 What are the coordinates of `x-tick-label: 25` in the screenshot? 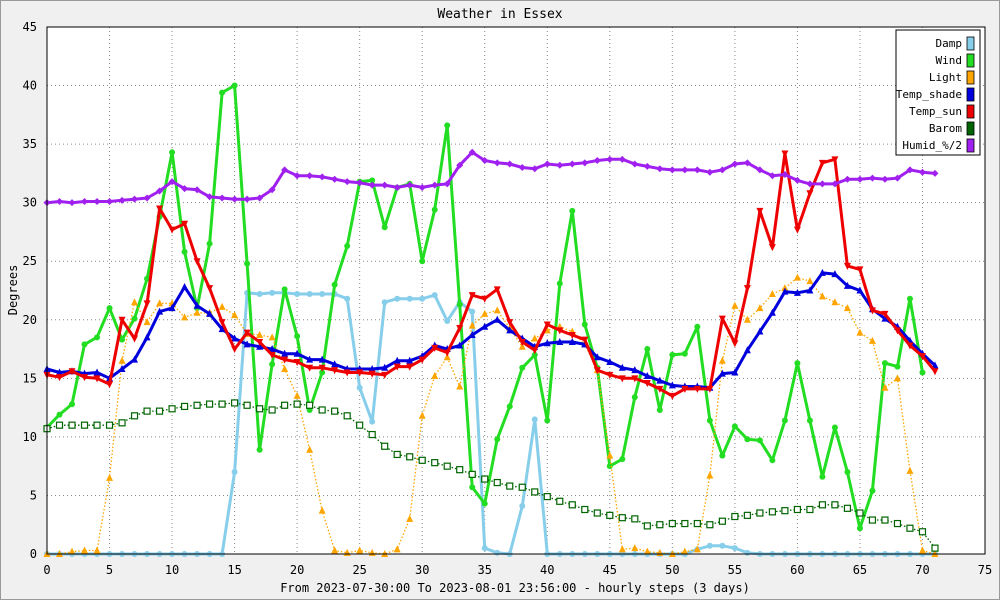 It's located at (359, 570).